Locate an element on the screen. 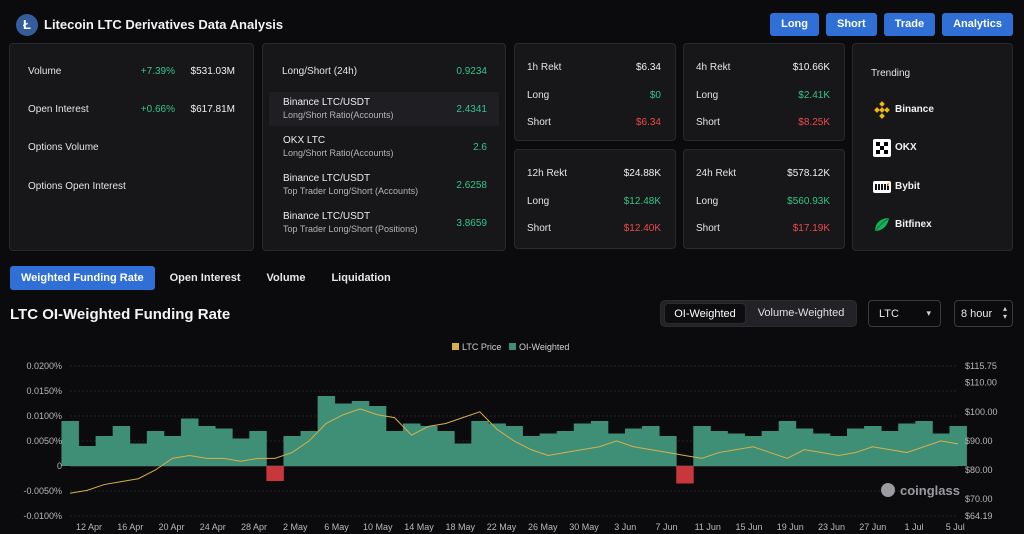  y-left-tick-label: 0.0150% is located at coordinates (44, 391).